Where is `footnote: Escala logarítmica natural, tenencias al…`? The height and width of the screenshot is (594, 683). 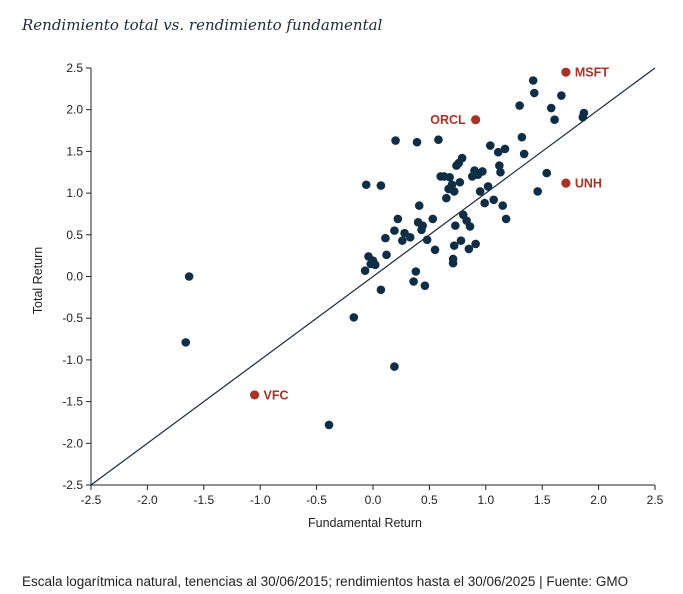
footnote: Escala logarítmica natural, tenencias al… is located at coordinates (325, 581).